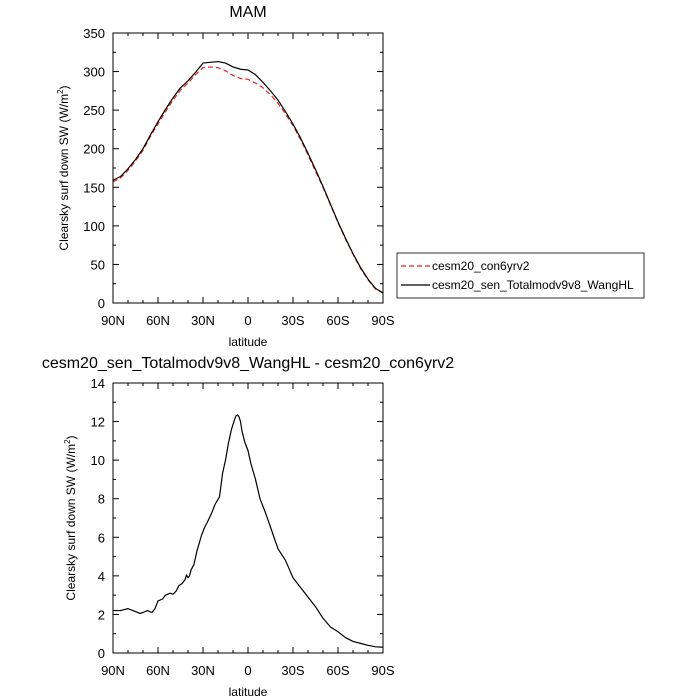 This screenshot has height=700, width=700. I want to click on top-y-tick-label: 200, so click(94, 149).